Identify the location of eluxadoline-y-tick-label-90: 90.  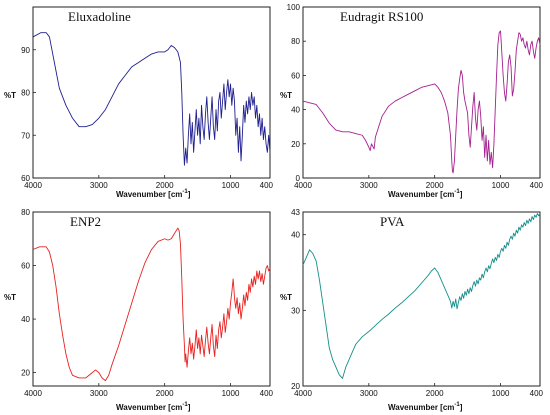
(25, 50).